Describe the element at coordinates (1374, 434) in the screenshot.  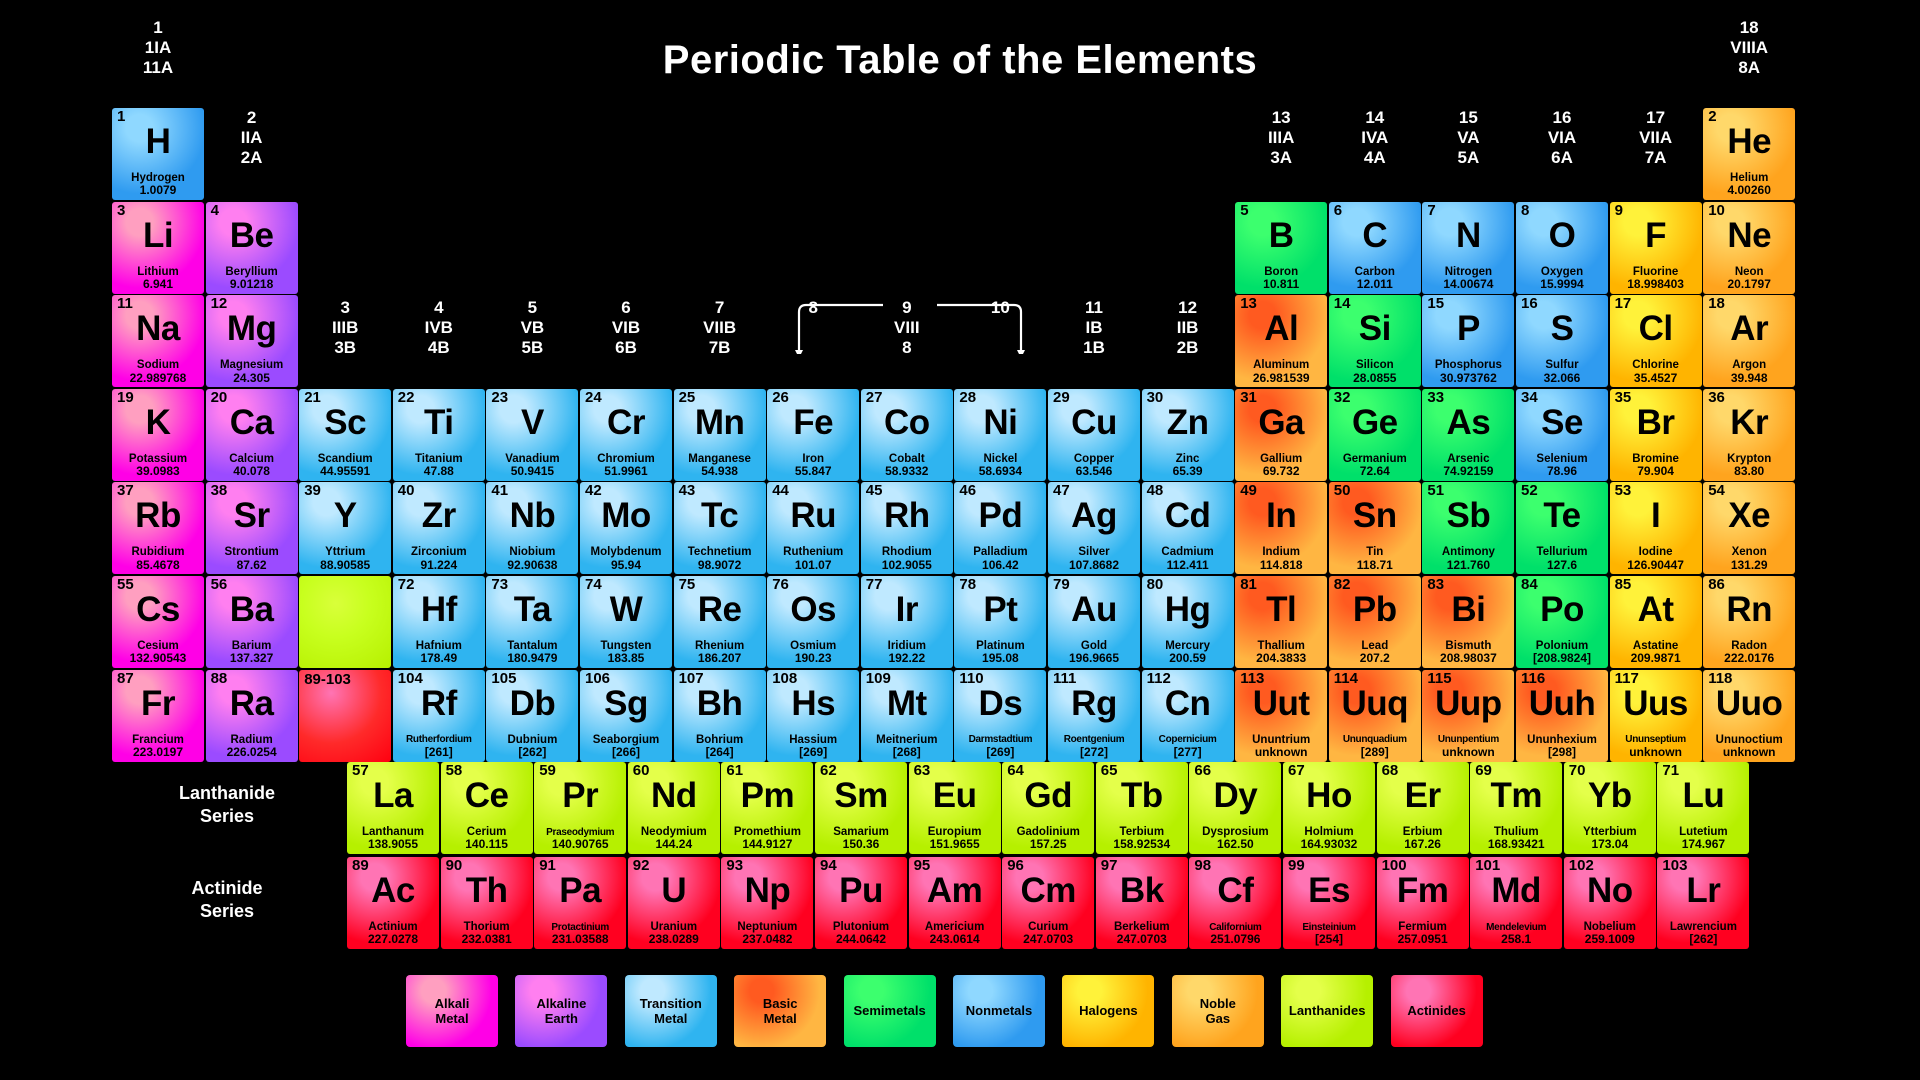
I see `element-cell-Ge: 32 Ge Germanium 72.64` at that location.